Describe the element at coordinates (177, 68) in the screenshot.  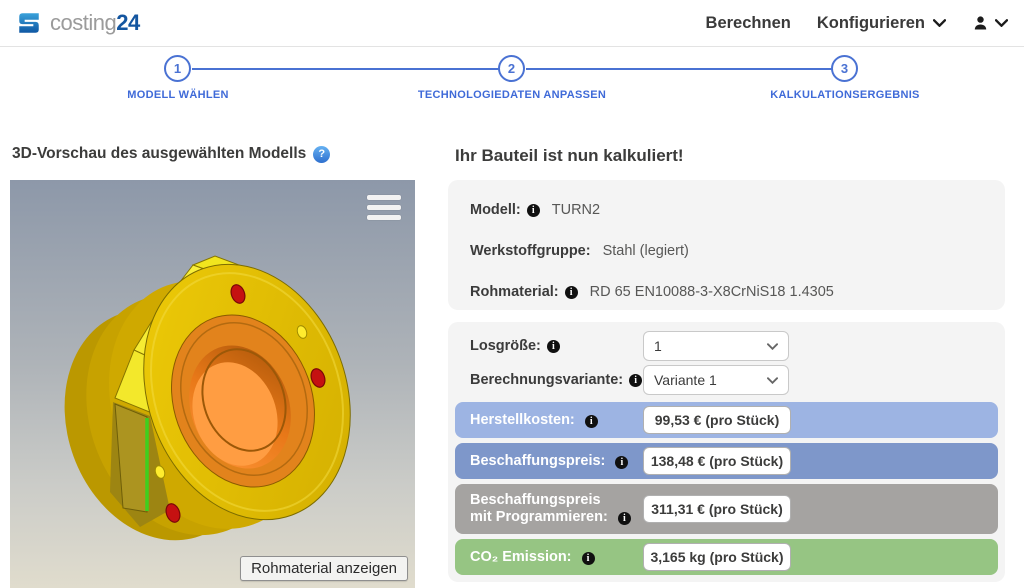
I see `step-1-circle: 1` at that location.